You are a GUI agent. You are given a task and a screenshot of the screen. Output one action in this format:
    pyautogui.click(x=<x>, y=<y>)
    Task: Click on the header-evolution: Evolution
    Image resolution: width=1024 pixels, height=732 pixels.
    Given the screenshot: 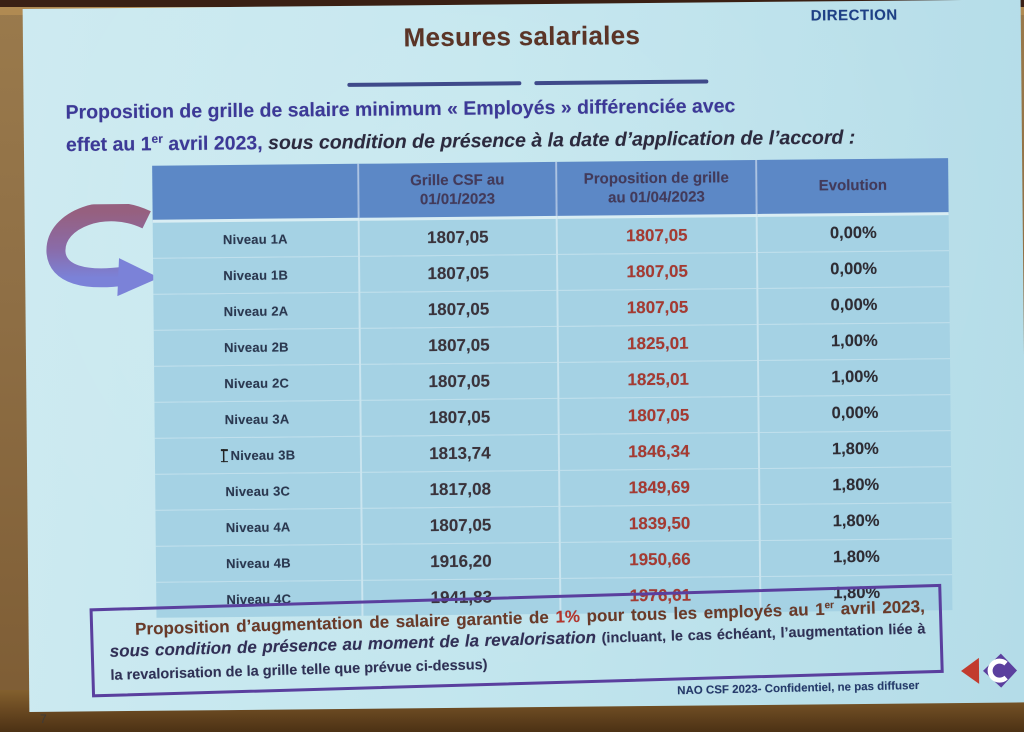 What is the action you would take?
    pyautogui.click(x=852, y=187)
    